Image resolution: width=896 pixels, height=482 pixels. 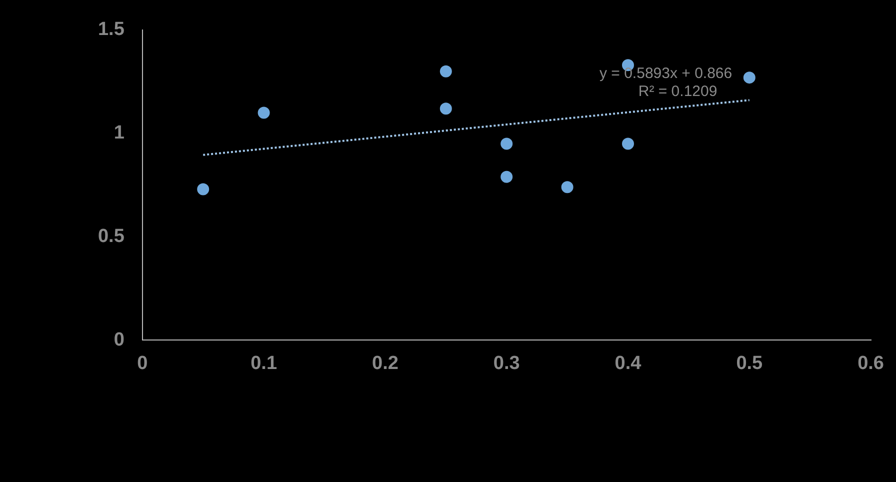 I want to click on annotation: y = 0.5893x + 0.866, so click(x=665, y=73).